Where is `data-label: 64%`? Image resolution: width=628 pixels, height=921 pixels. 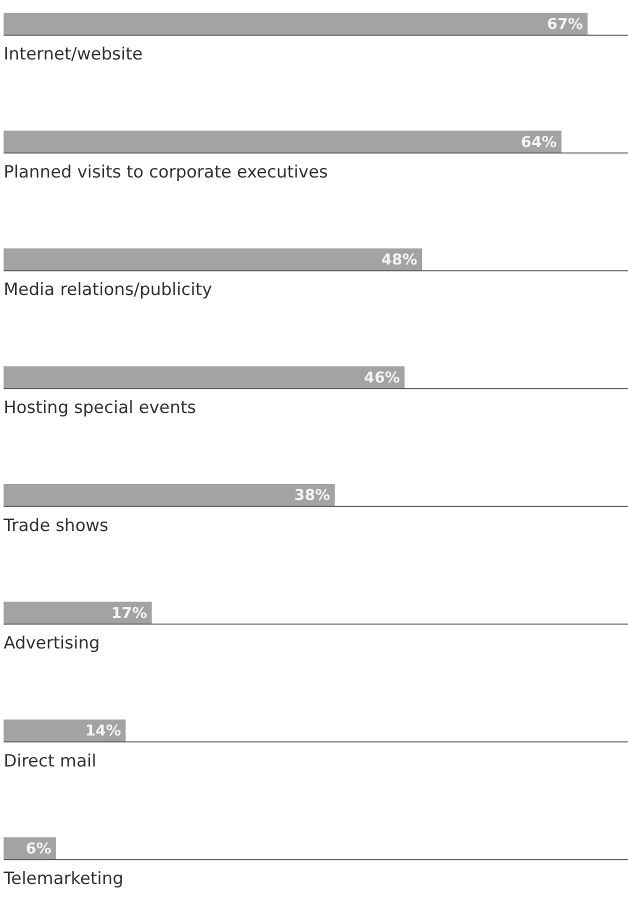
data-label: 64% is located at coordinates (538, 141).